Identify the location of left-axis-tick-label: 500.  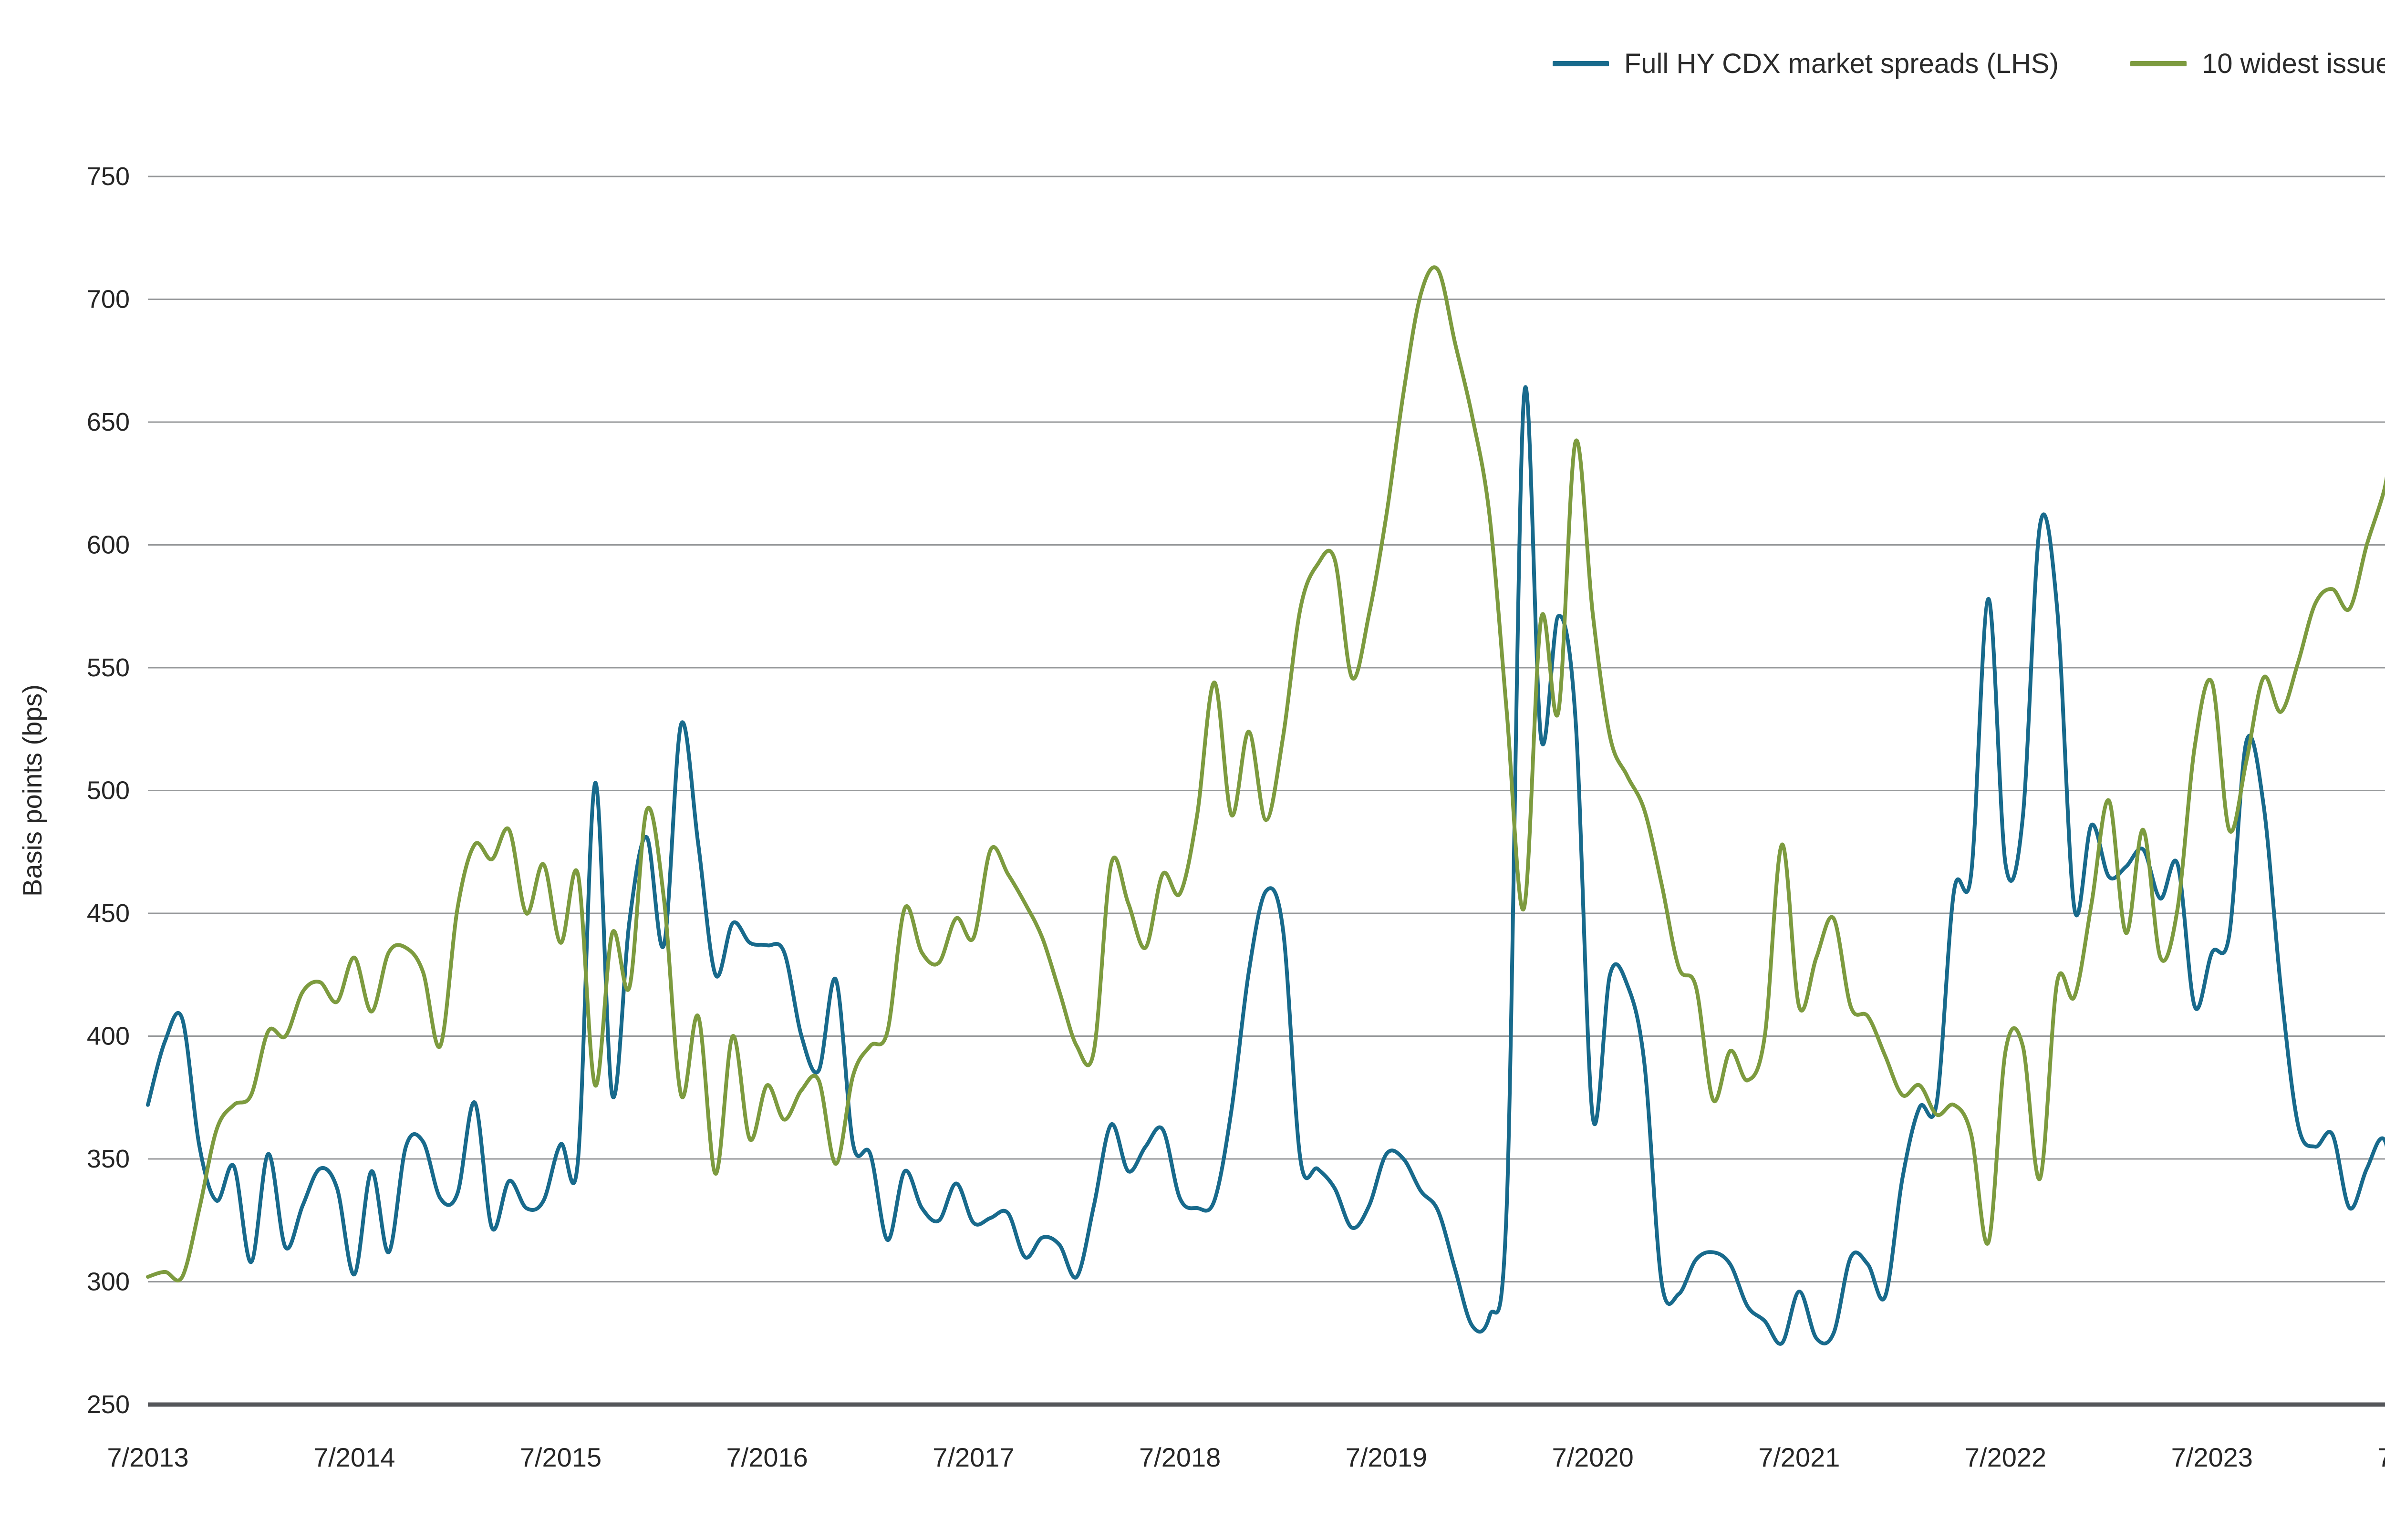
(108, 791).